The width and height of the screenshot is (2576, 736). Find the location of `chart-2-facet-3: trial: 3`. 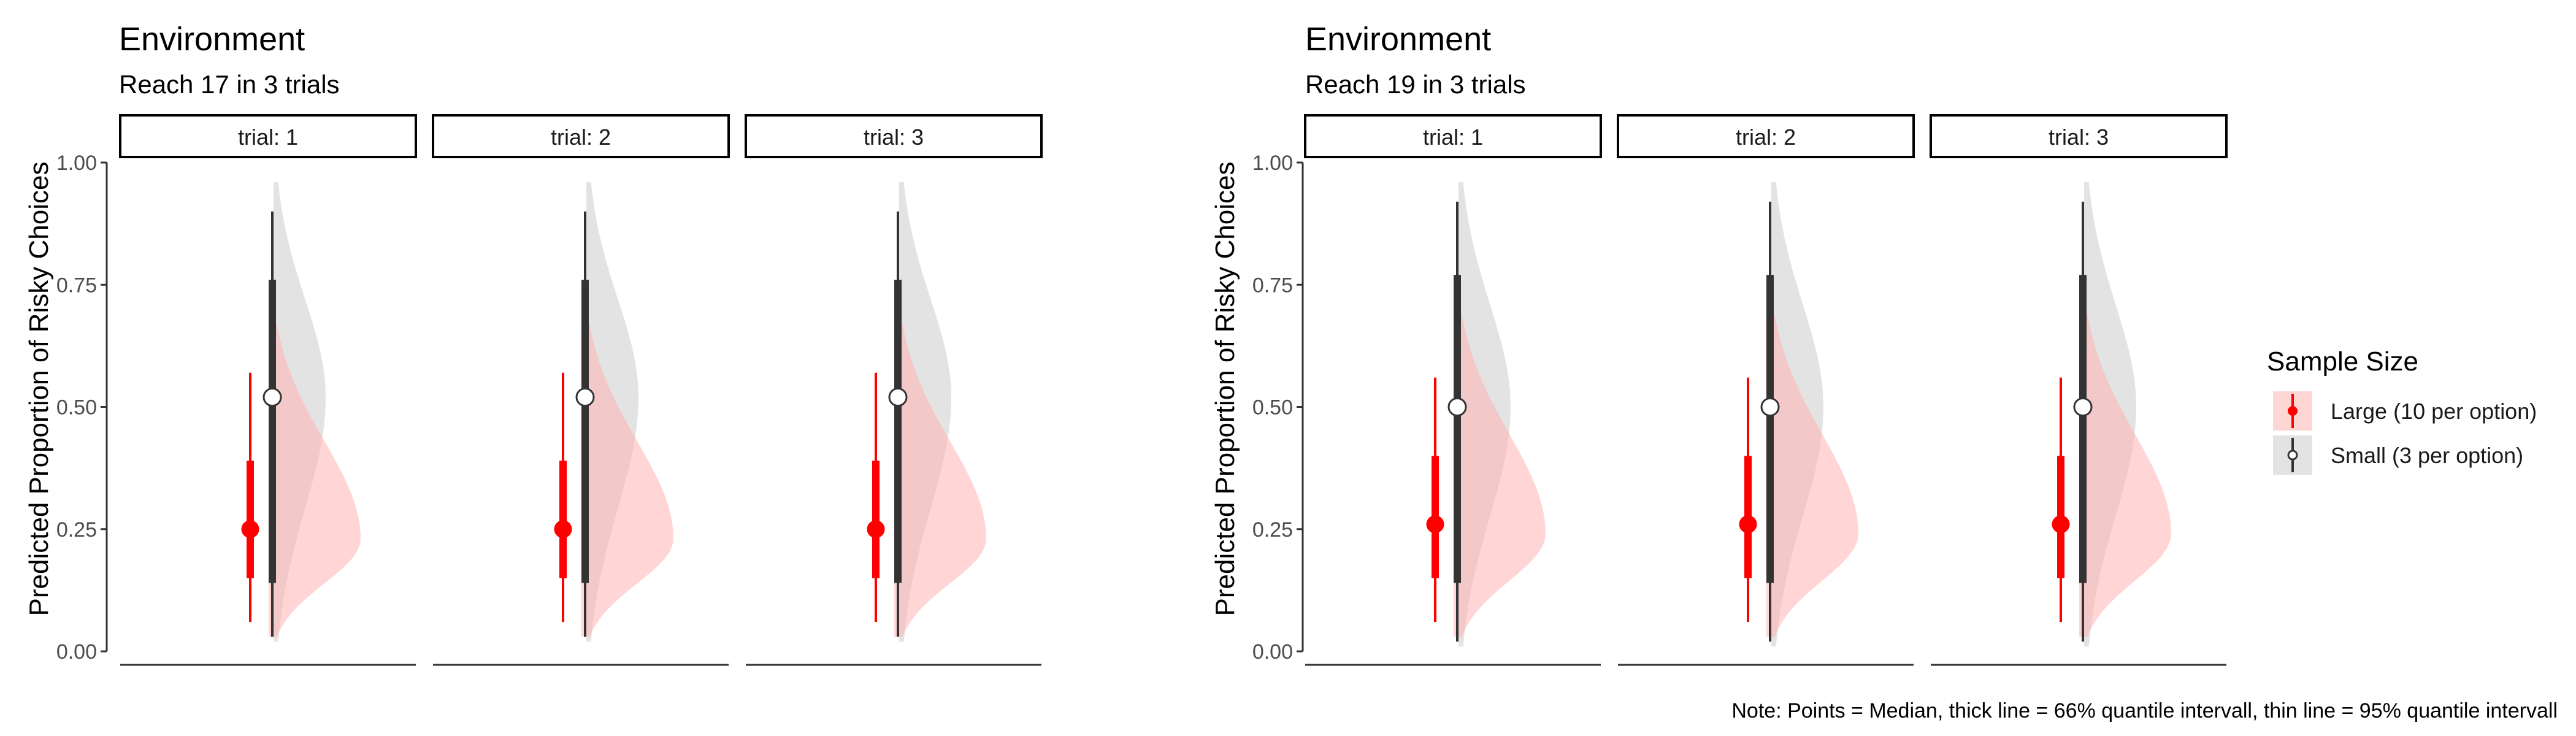

chart-2-facet-3: trial: 3 is located at coordinates (2079, 390).